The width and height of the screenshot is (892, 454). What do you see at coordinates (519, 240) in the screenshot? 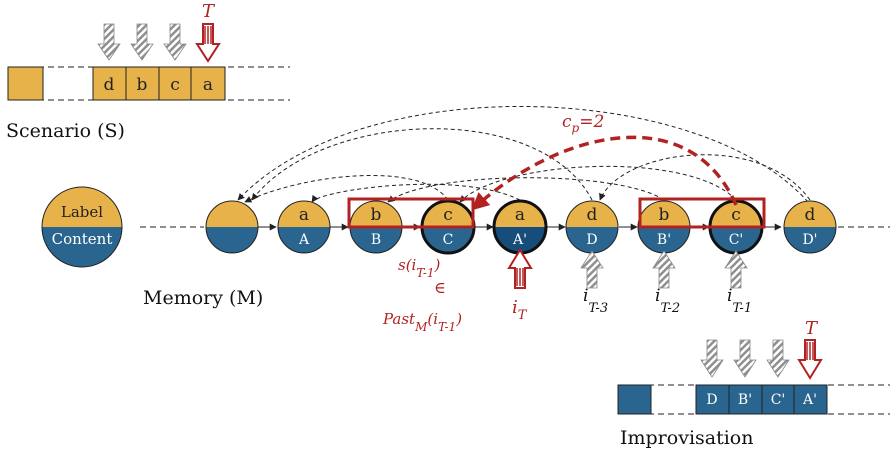
I see `node-content: A'` at bounding box center [519, 240].